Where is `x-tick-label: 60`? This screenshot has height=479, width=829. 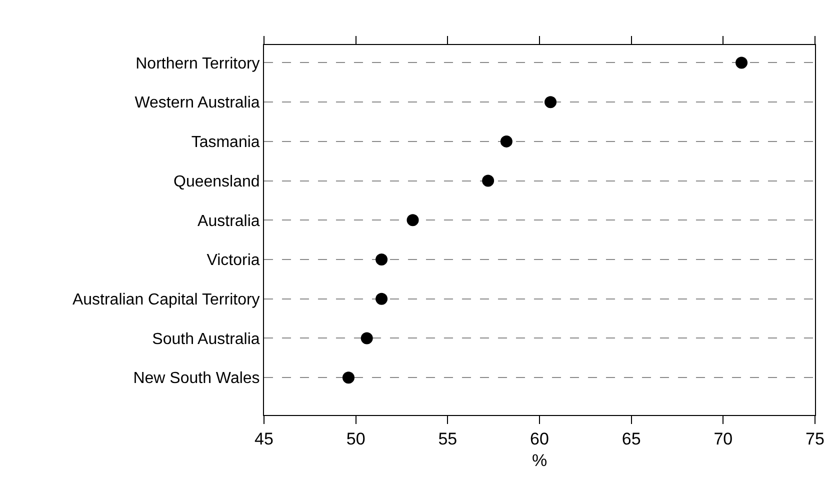 x-tick-label: 60 is located at coordinates (539, 438).